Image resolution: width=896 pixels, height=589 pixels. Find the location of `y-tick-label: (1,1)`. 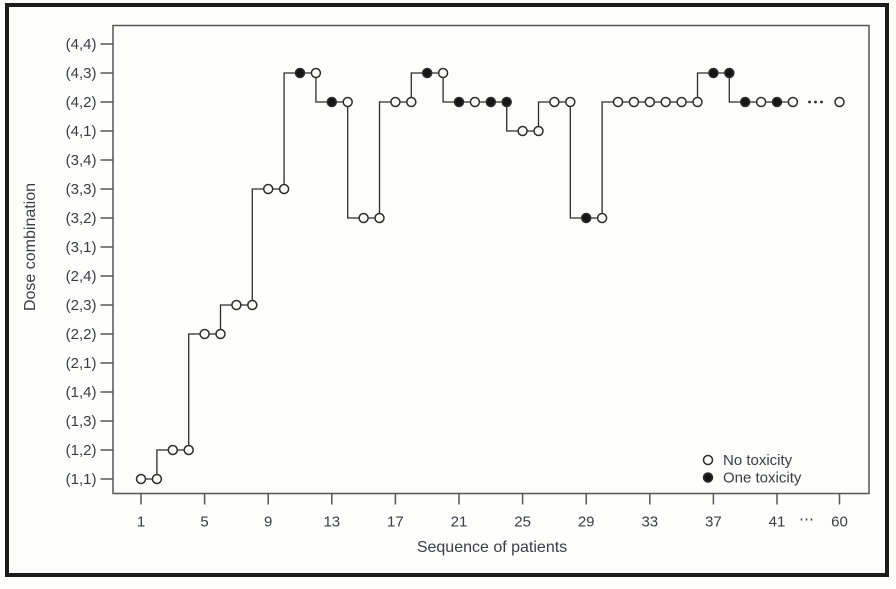

y-tick-label: (1,1) is located at coordinates (81, 479).